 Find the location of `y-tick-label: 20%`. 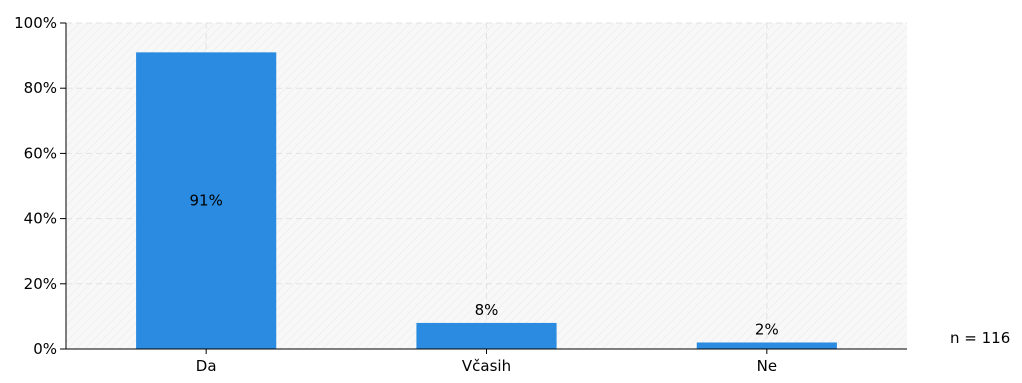

y-tick-label: 20% is located at coordinates (40, 284).